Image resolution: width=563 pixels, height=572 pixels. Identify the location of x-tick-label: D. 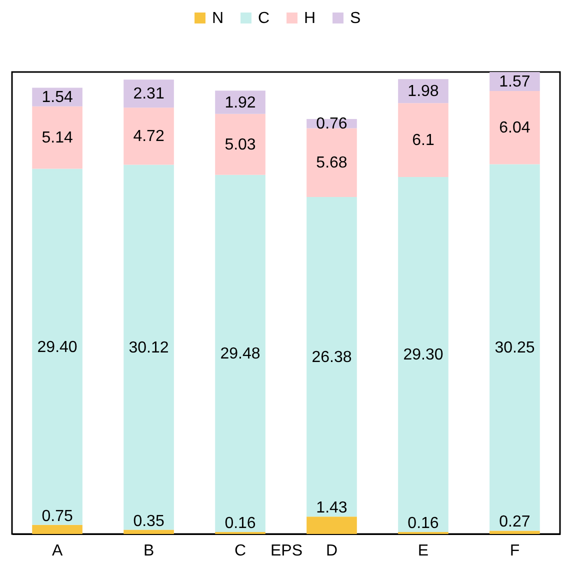
(332, 551).